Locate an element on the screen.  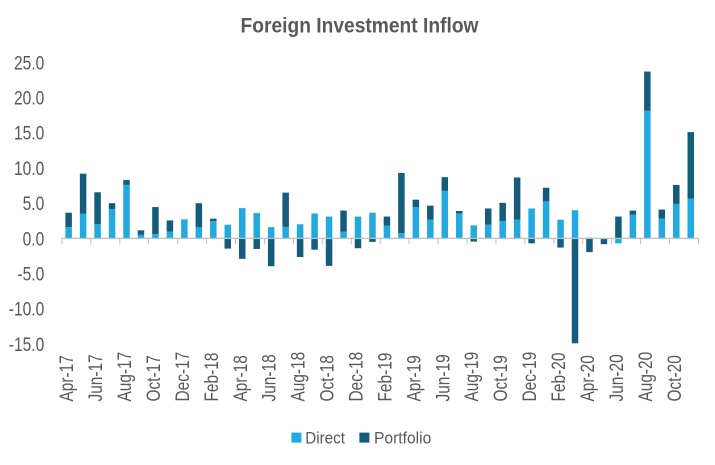
svg-text: Dec-18 is located at coordinates (357, 377).